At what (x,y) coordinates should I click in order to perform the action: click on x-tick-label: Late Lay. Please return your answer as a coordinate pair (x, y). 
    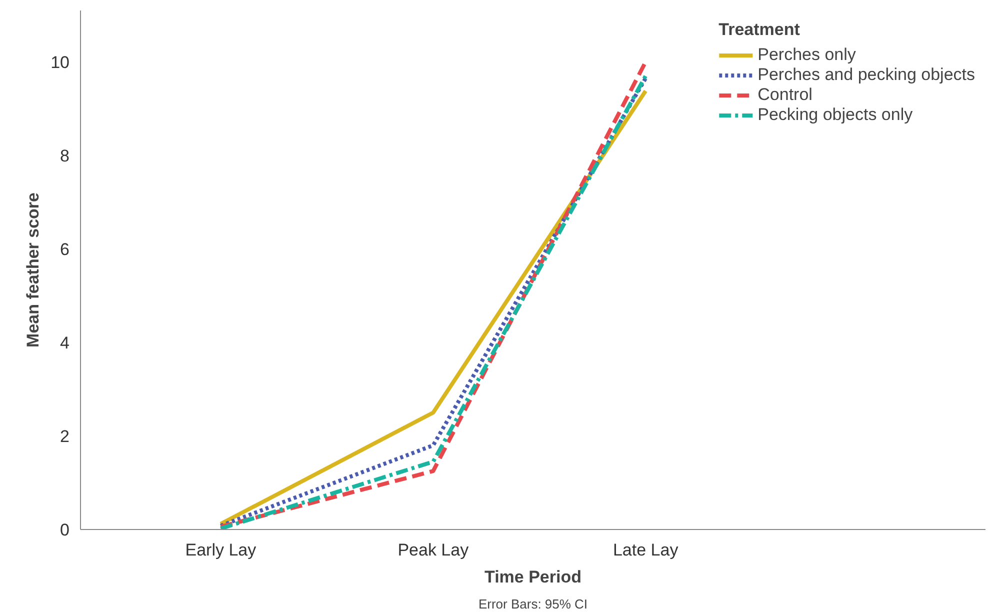
    Looking at the image, I should click on (645, 550).